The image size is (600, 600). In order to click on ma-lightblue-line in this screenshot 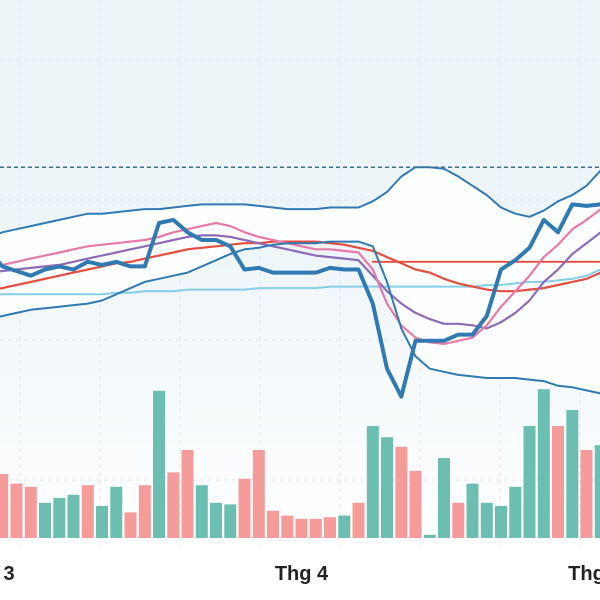, I will do `click(300, 282)`.